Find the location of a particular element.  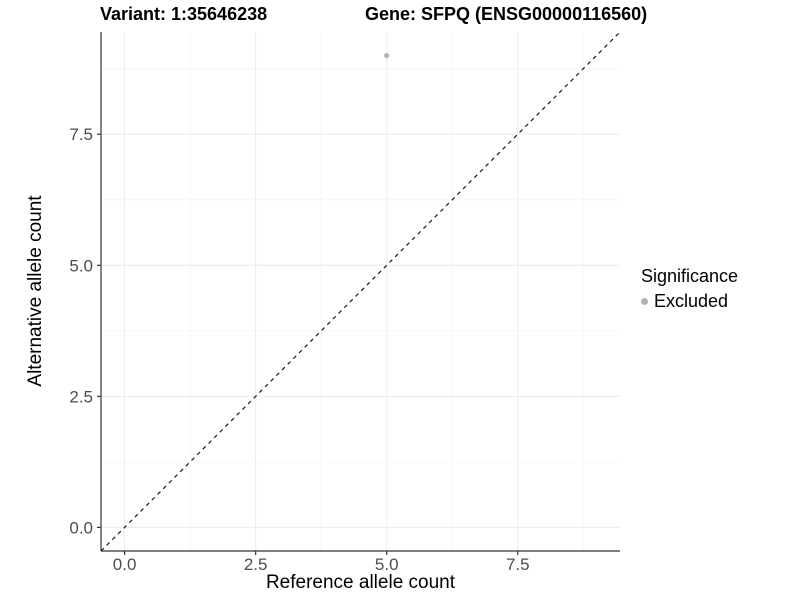

plot-title-gene: Gene: SFPQ (ENSG00000116560) is located at coordinates (506, 14).